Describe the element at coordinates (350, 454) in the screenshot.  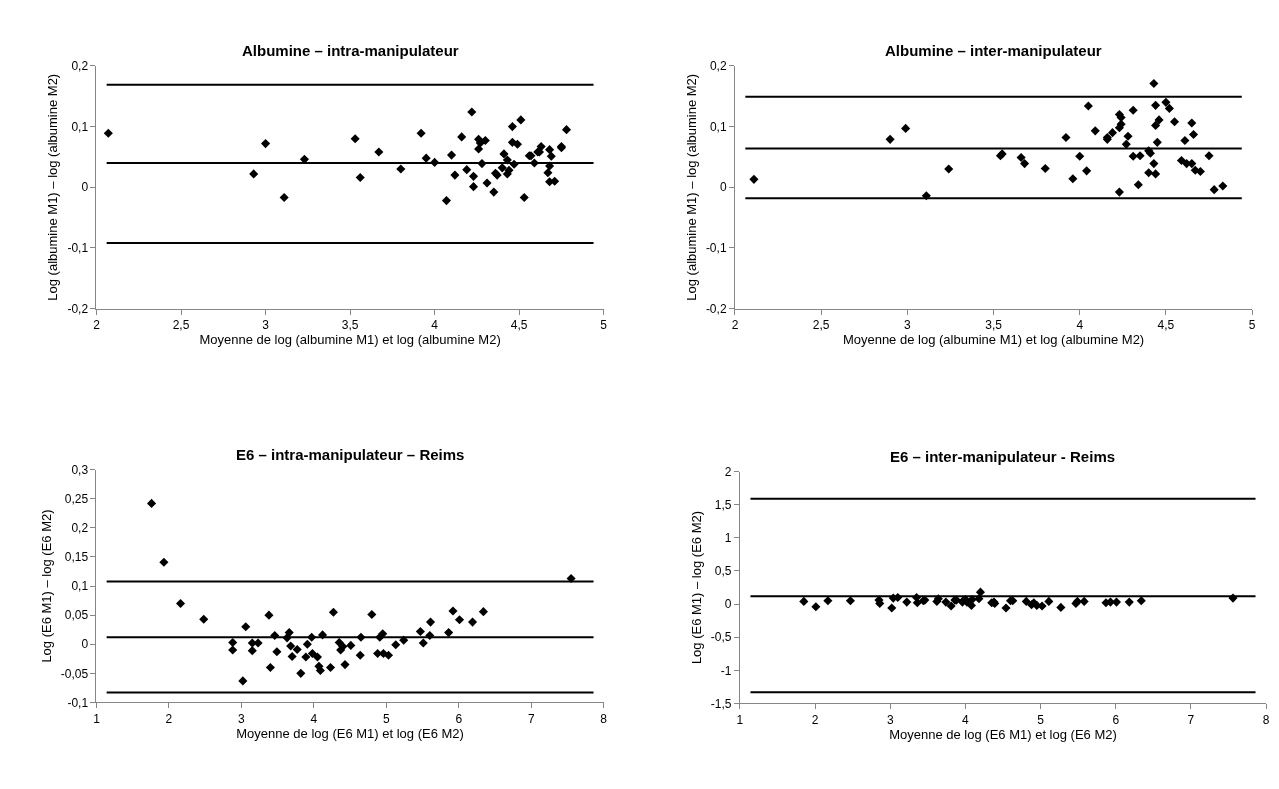
I see `chart-title: E6 – intra-manipulateur – Reims` at that location.